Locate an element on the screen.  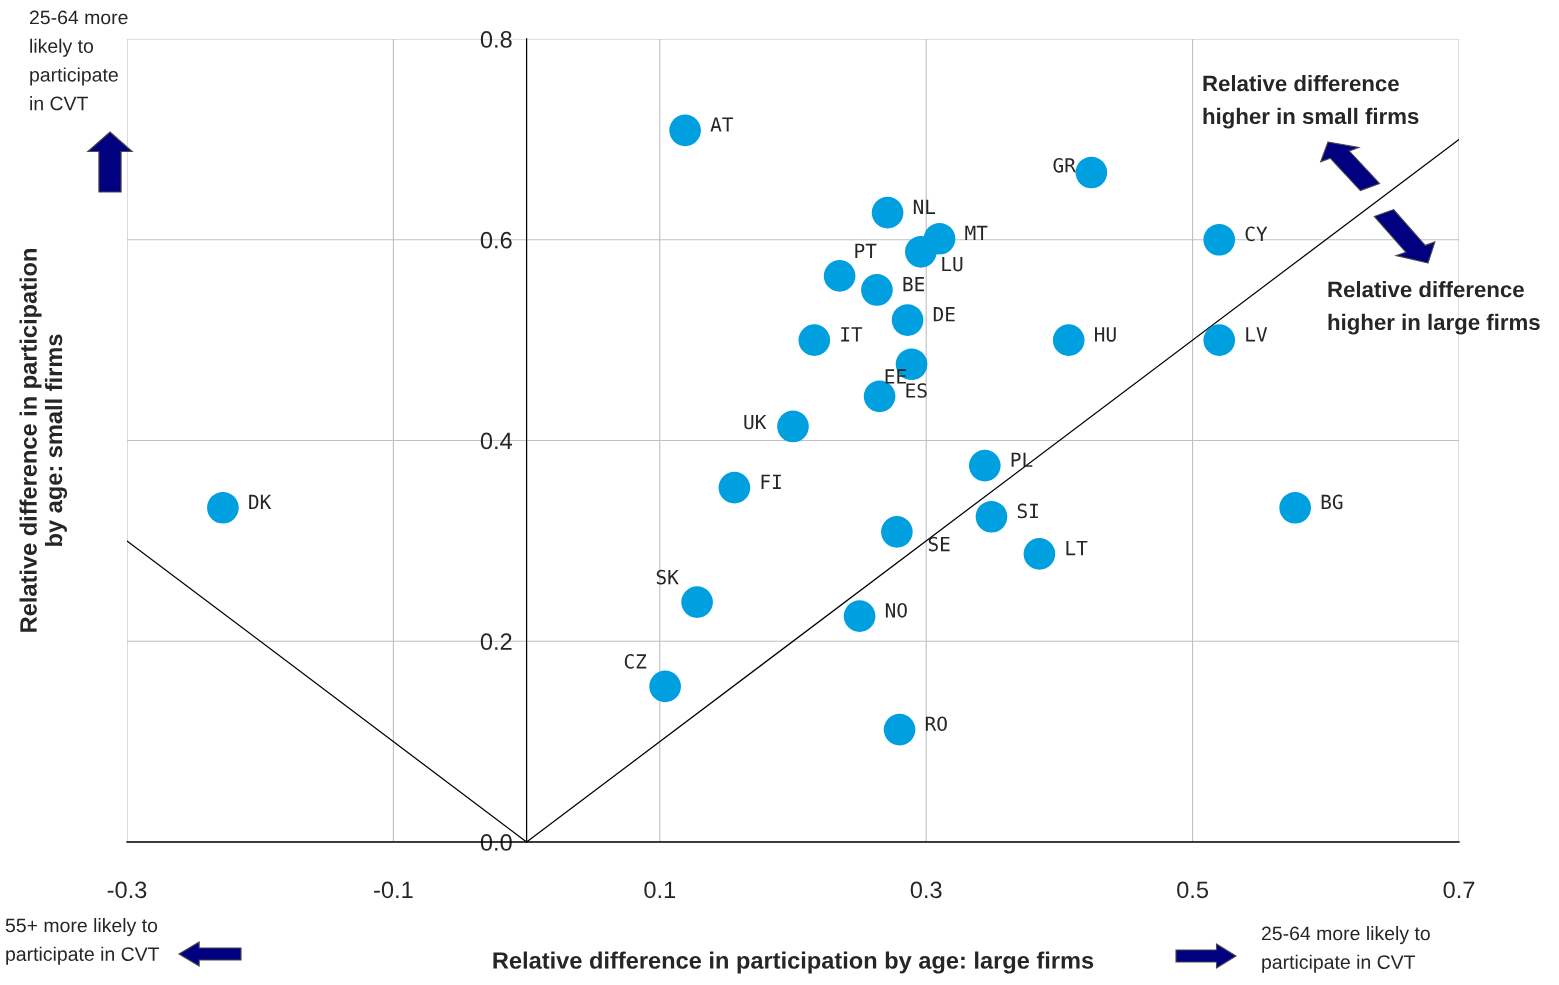
text: 25-64 more likely to participate in CVT is located at coordinates (1345, 949).